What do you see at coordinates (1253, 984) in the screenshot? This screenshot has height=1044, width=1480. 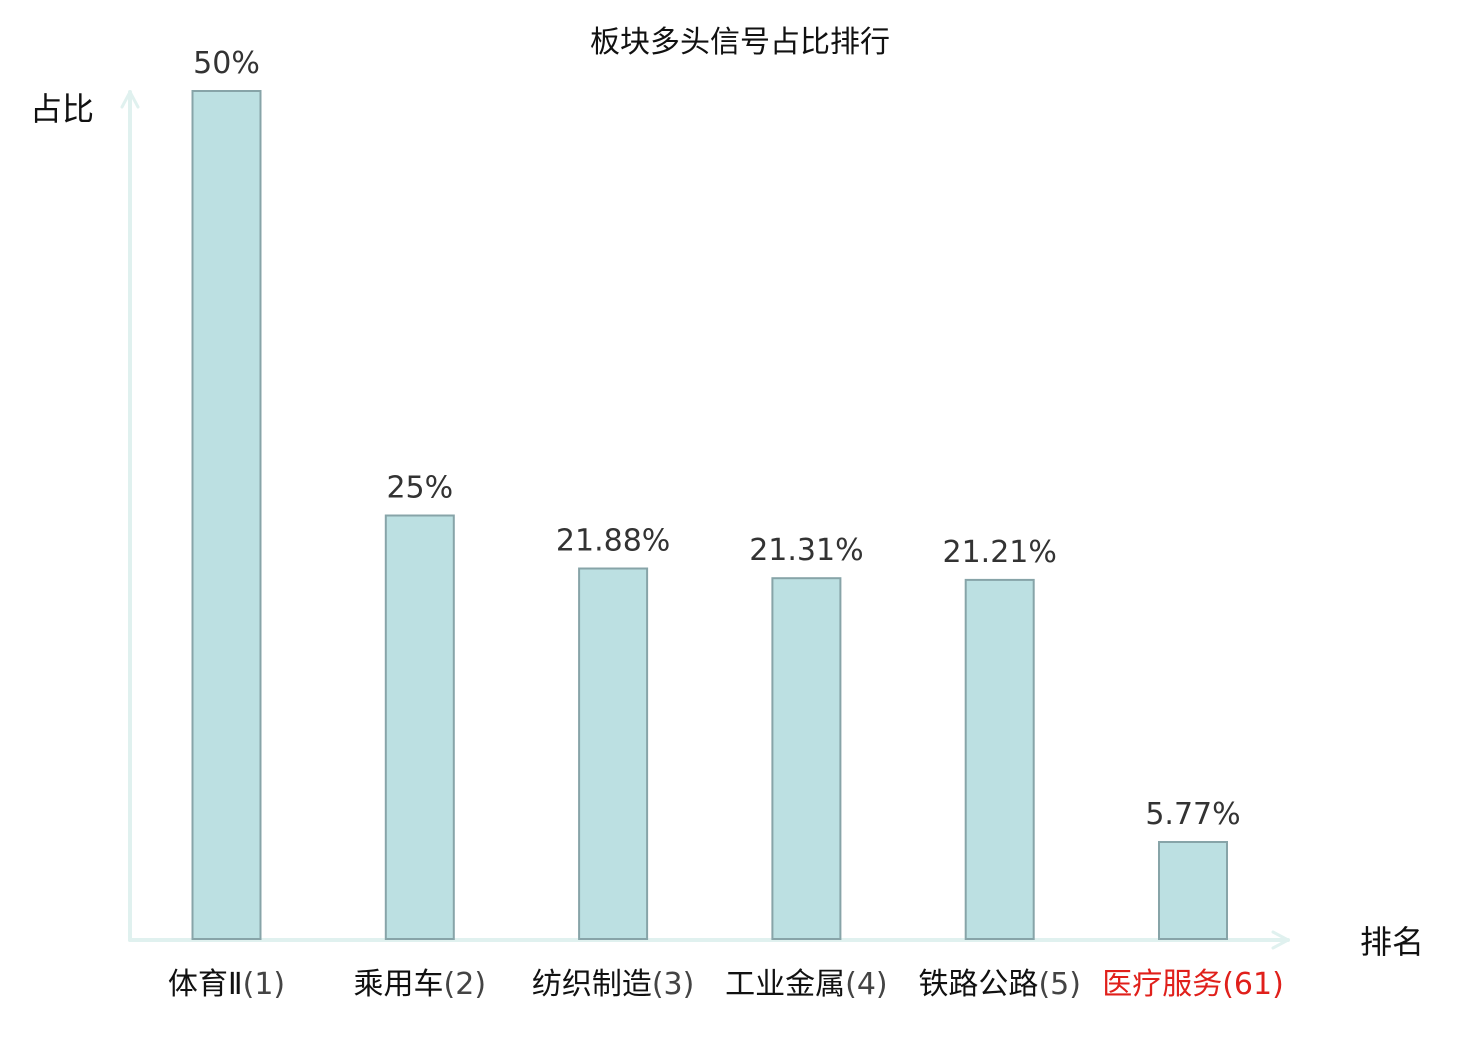 I see `category-rank: (61)` at bounding box center [1253, 984].